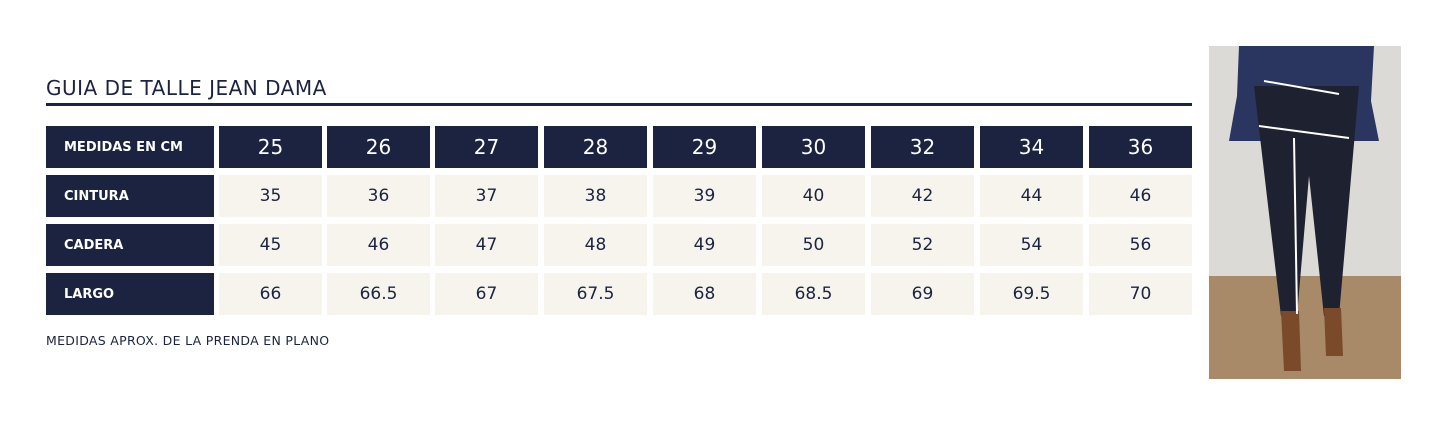 The width and height of the screenshot is (1445, 425). What do you see at coordinates (1031, 294) in the screenshot?
I see `measure-cell: 69.5` at bounding box center [1031, 294].